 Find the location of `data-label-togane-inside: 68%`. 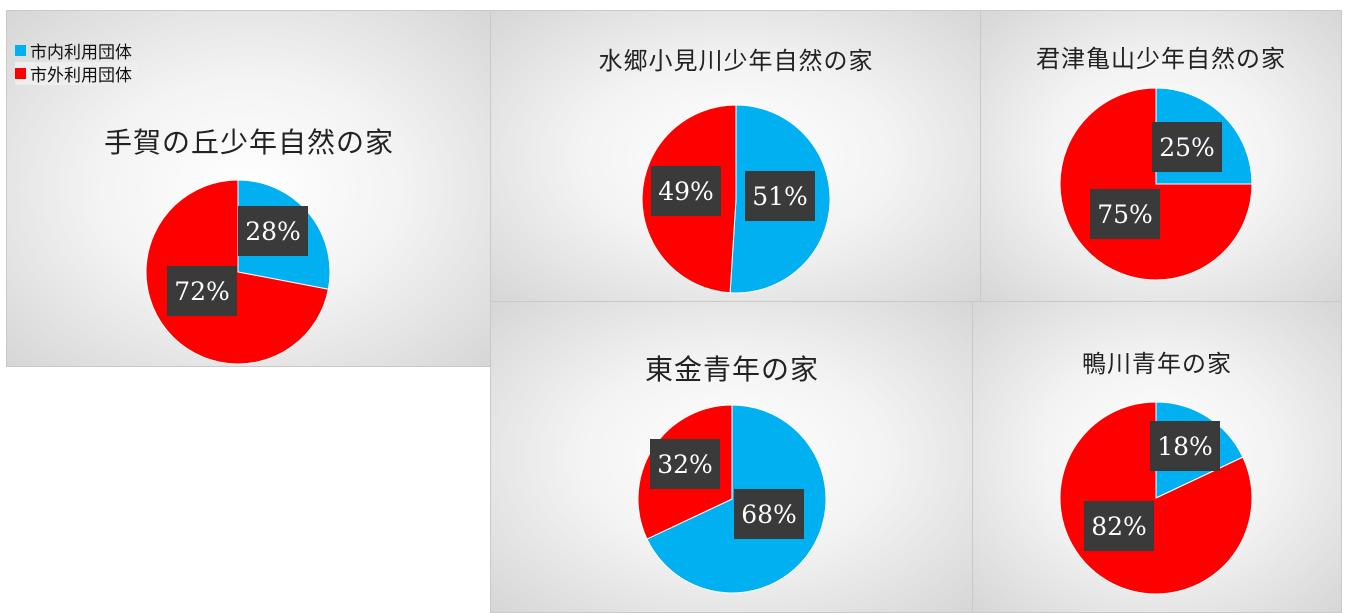

data-label-togane-inside: 68% is located at coordinates (769, 514).